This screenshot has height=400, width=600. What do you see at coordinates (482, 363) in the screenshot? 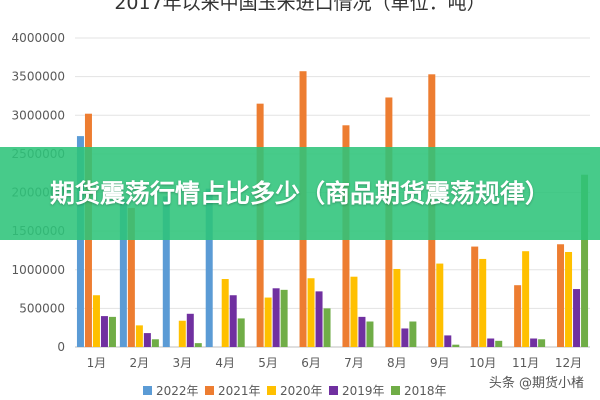
I see `x-tick-label: 10月` at bounding box center [482, 363].